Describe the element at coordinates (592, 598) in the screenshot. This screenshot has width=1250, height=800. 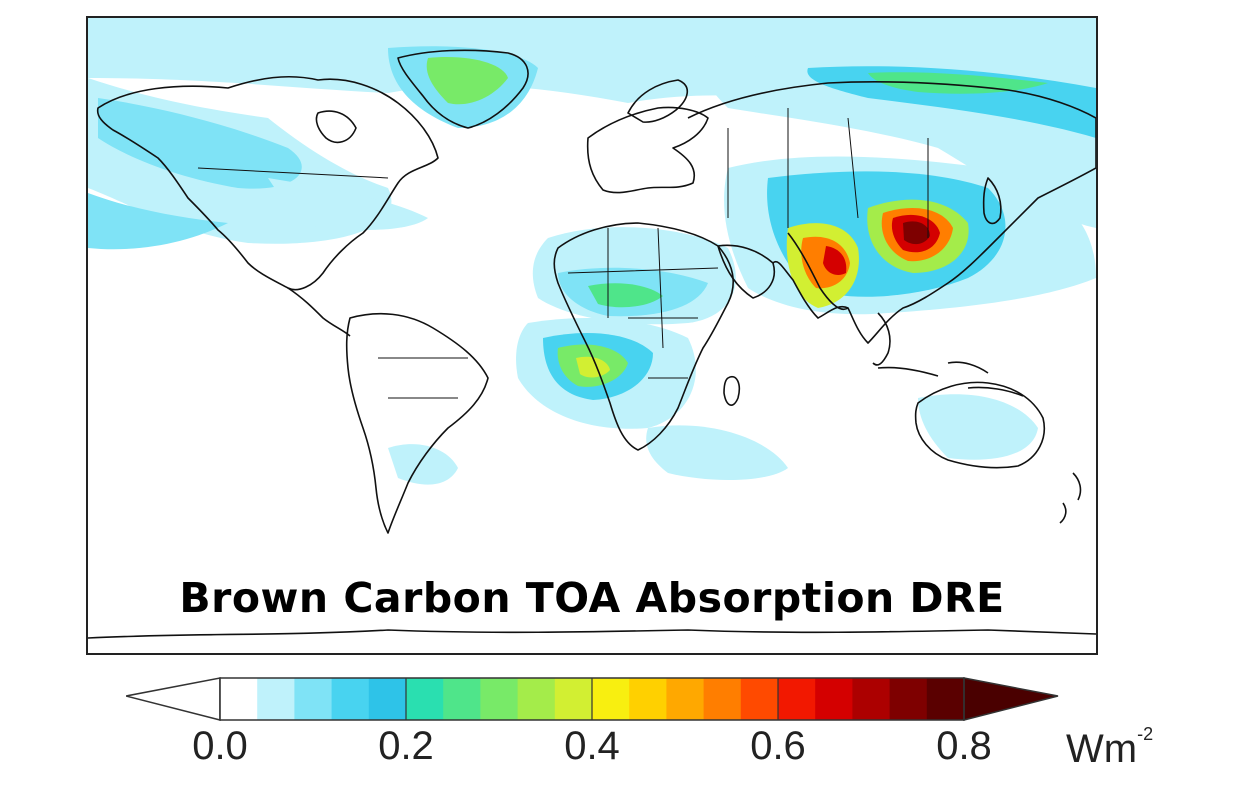
I see `map-title: Brown Carbon TOA Absorption DRE` at that location.